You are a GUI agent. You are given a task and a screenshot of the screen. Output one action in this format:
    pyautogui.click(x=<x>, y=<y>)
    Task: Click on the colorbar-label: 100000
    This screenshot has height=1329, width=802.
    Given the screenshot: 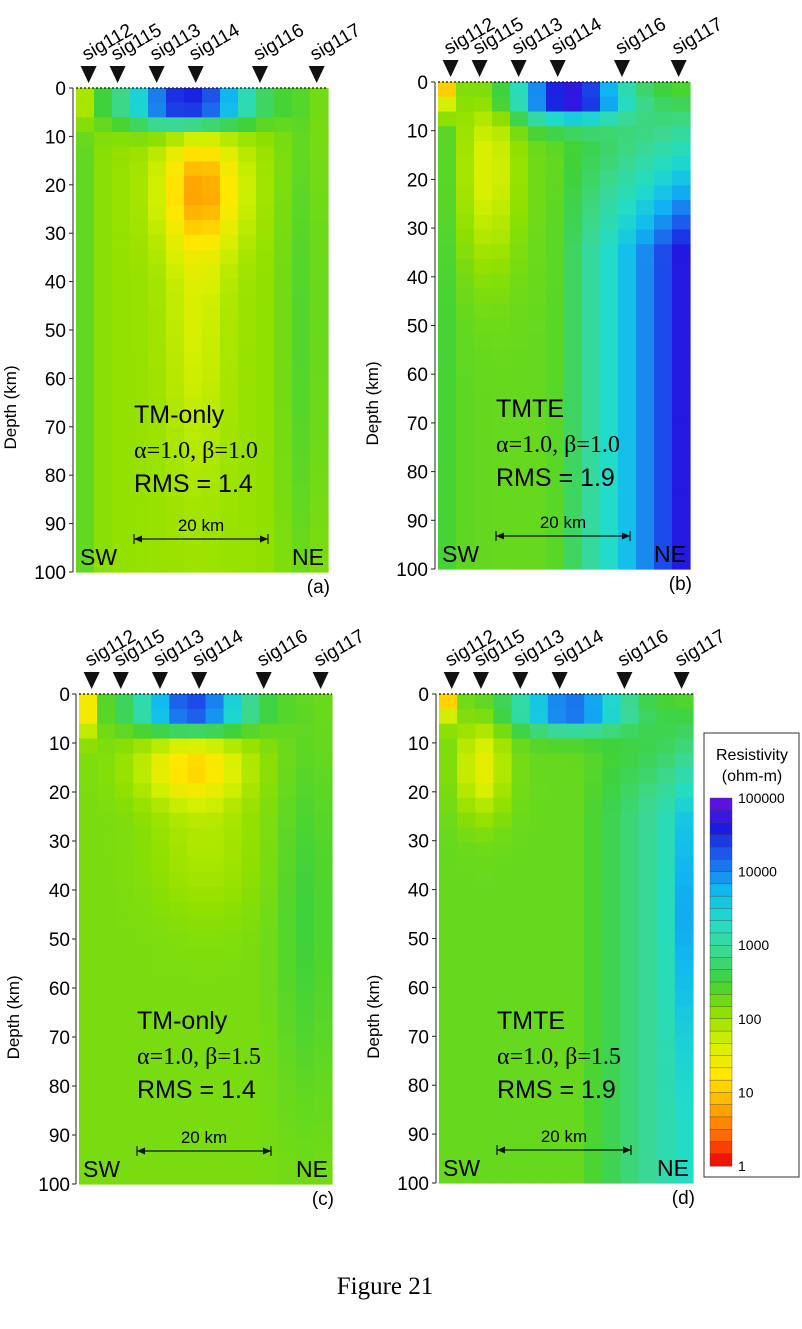 What is the action you would take?
    pyautogui.click(x=761, y=798)
    